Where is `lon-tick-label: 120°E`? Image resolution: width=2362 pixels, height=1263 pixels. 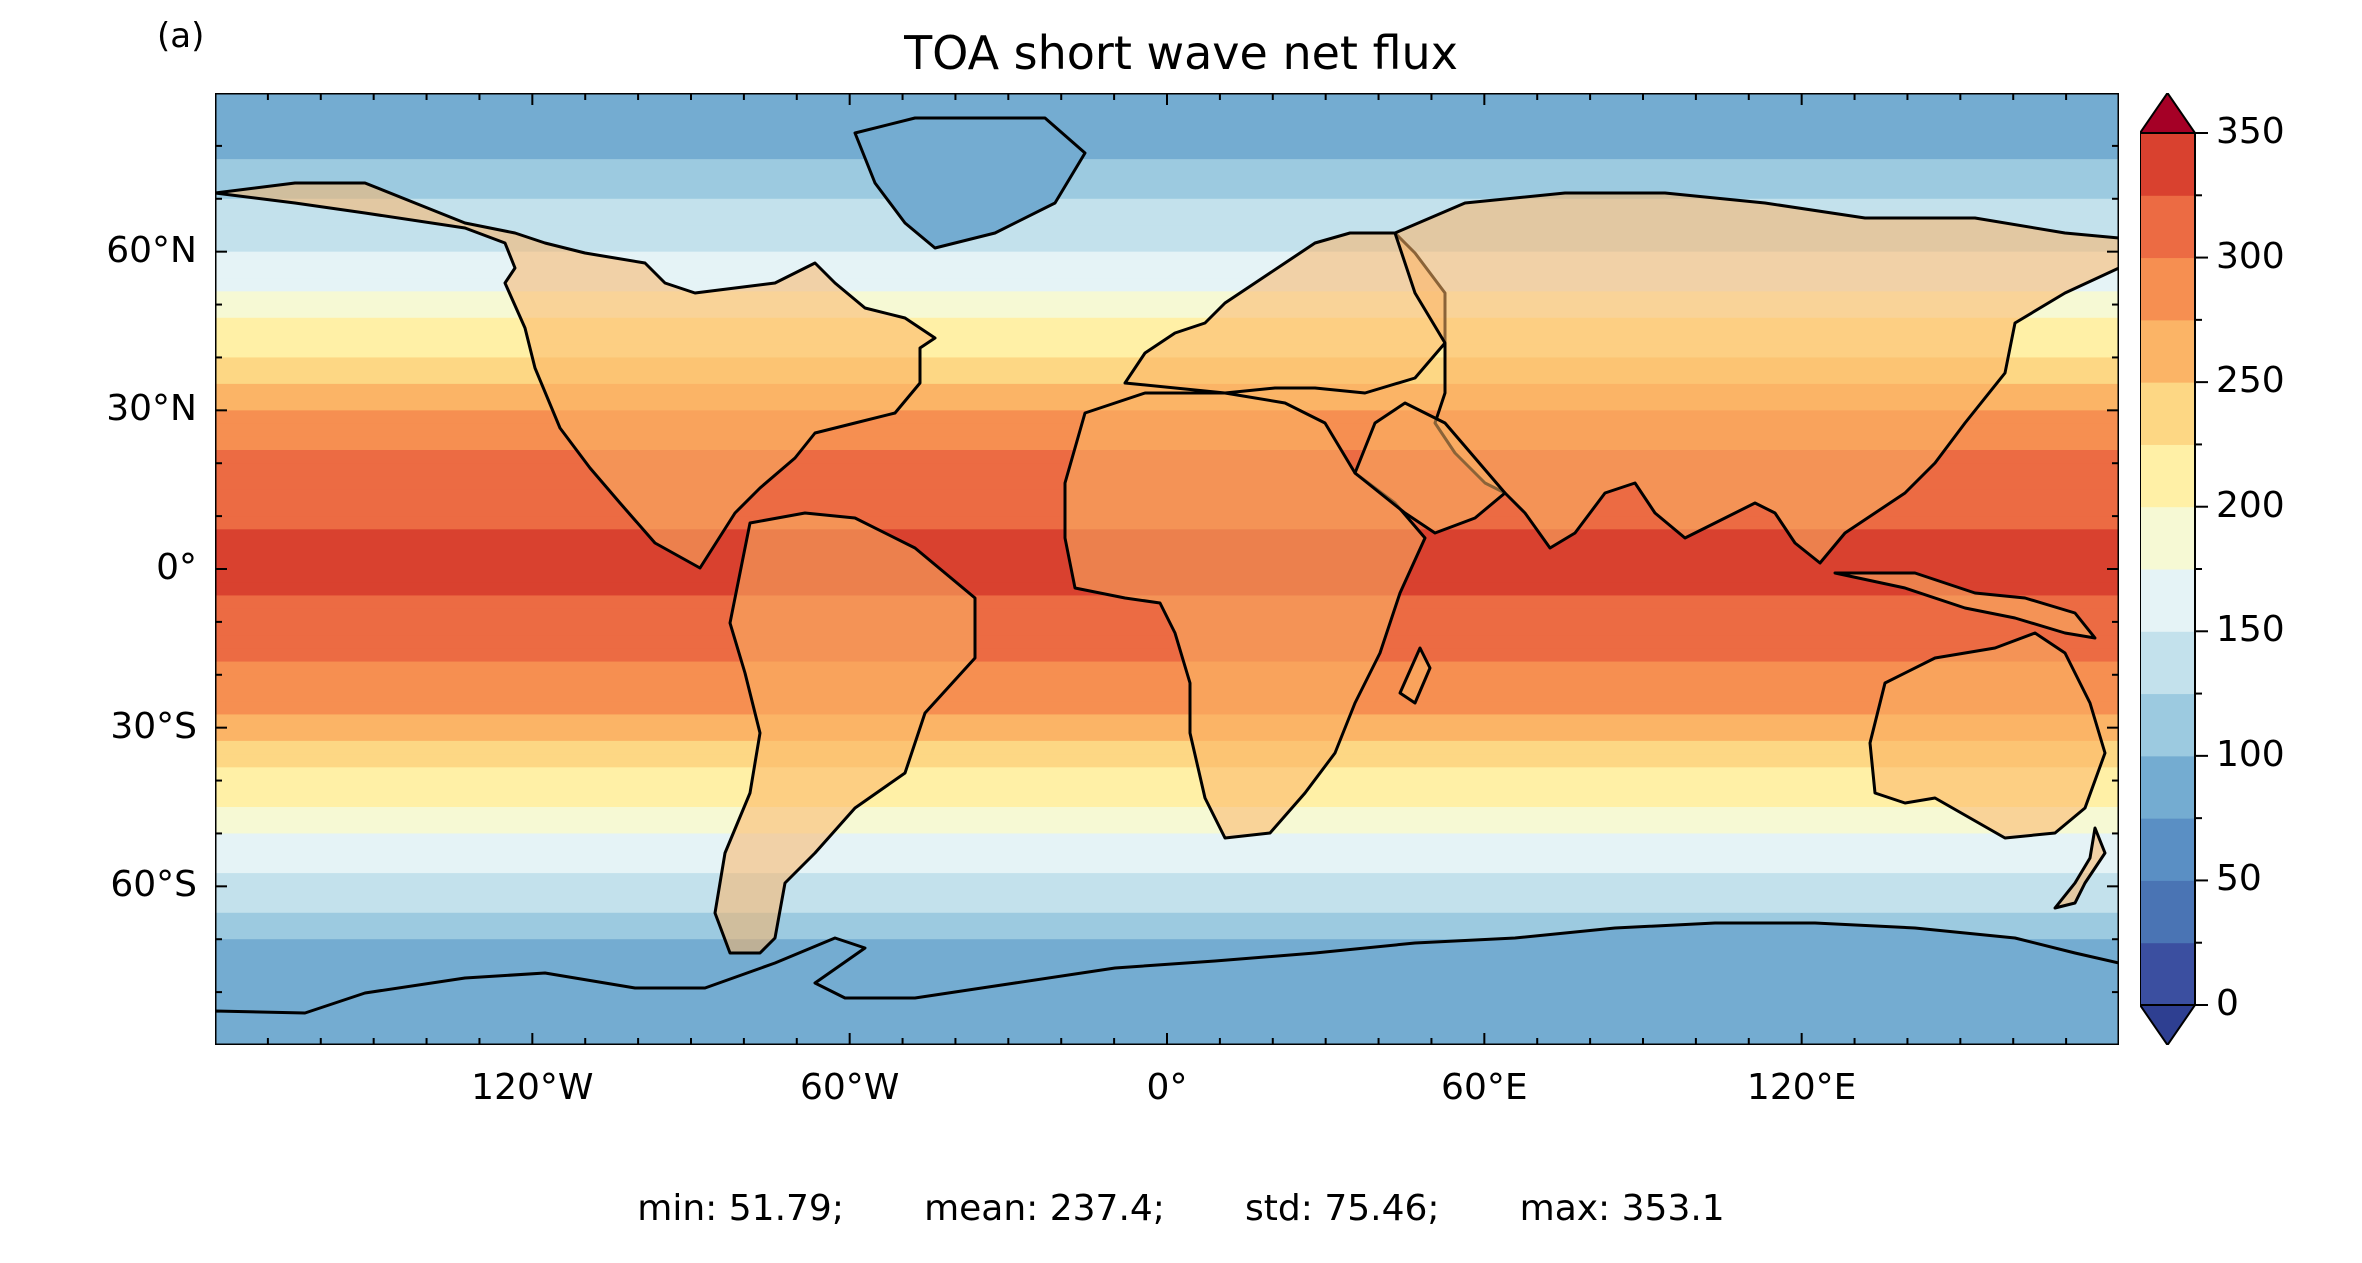 lon-tick-label: 120°E is located at coordinates (1801, 1087).